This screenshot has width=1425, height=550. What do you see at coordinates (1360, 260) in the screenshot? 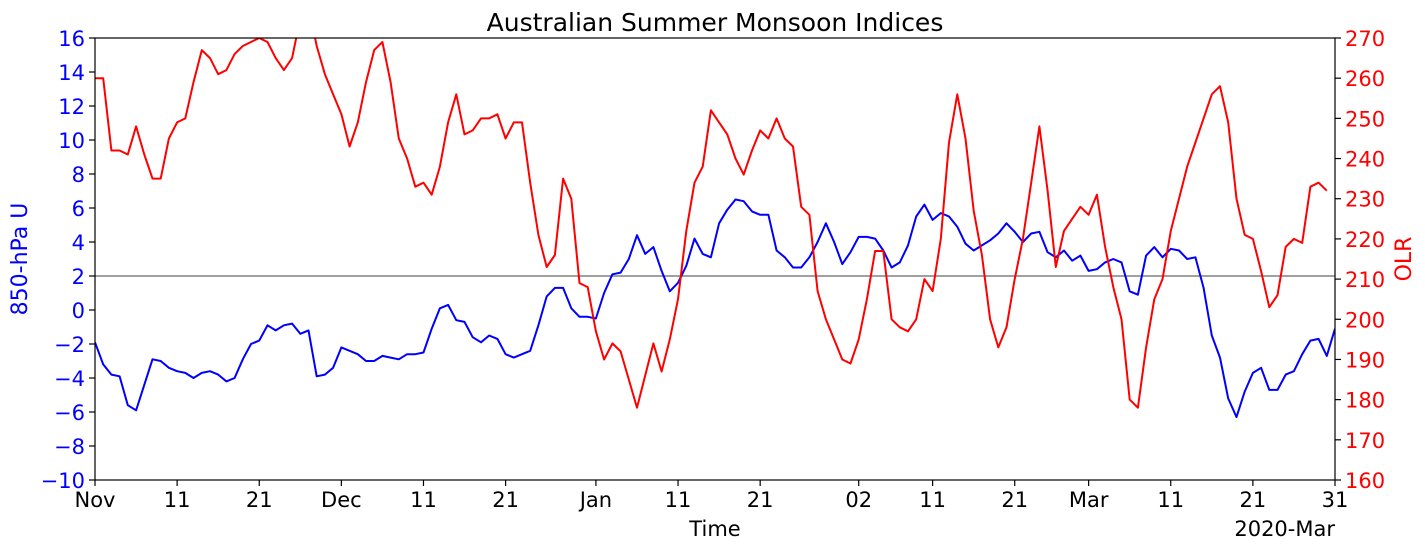
I see `right-y-axis: 160 170 180 190 200 210 220 230 240 250 260 270` at bounding box center [1360, 260].